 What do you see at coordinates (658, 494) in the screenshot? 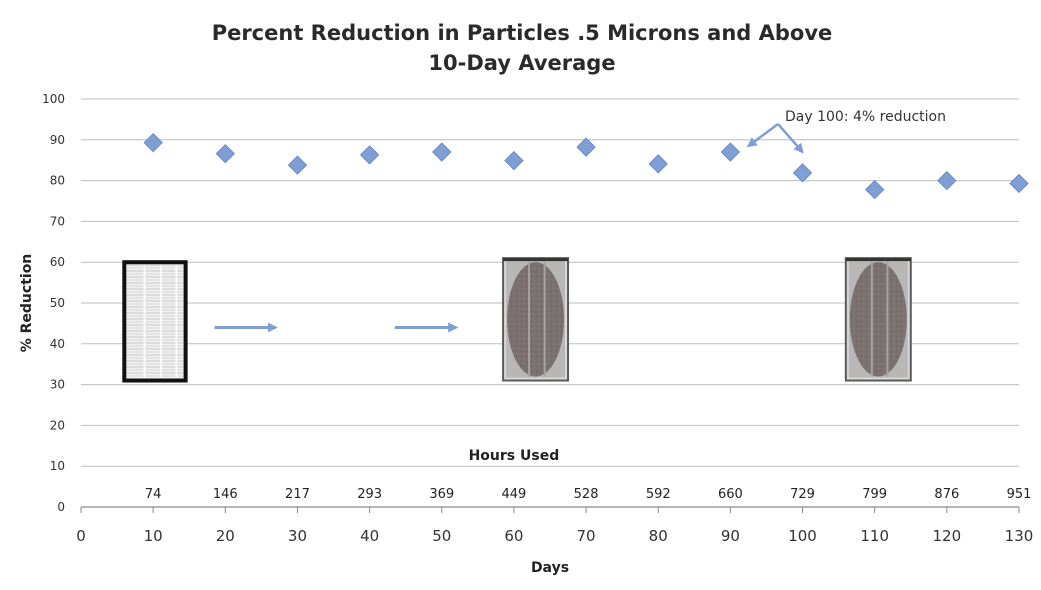
I see `hours-value: 592` at bounding box center [658, 494].